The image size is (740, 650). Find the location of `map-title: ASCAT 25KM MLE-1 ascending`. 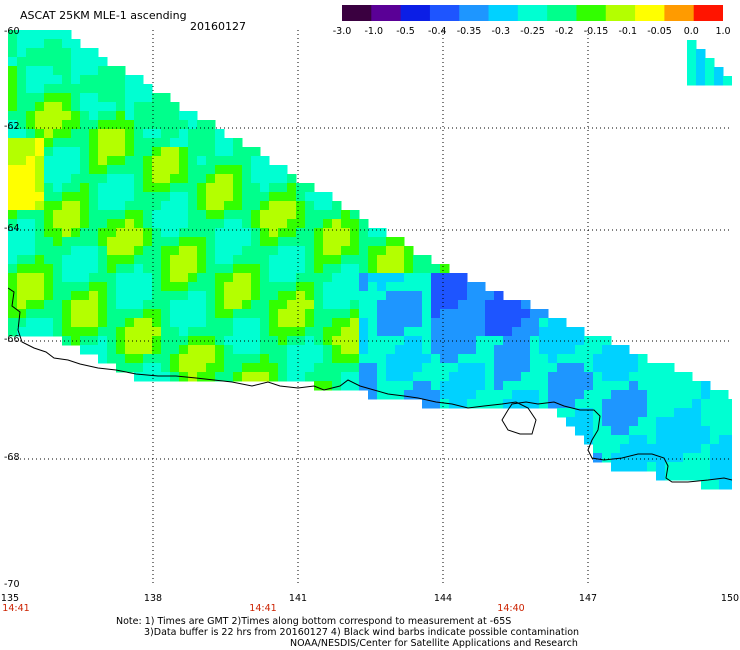

map-title: ASCAT 25KM MLE-1 ascending is located at coordinates (103, 15).